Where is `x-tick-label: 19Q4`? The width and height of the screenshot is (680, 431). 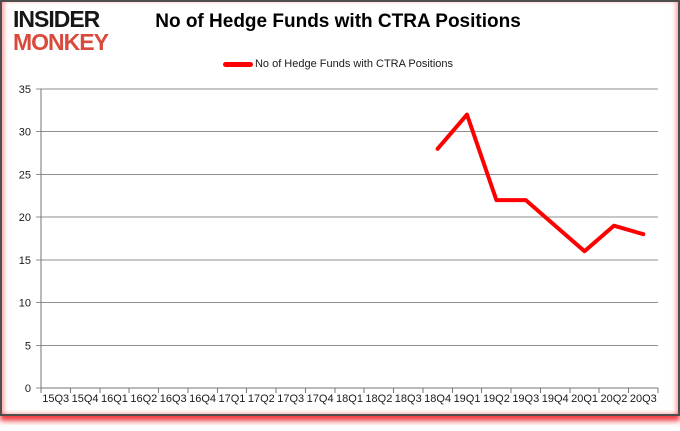
x-tick-label: 19Q4 is located at coordinates (555, 399).